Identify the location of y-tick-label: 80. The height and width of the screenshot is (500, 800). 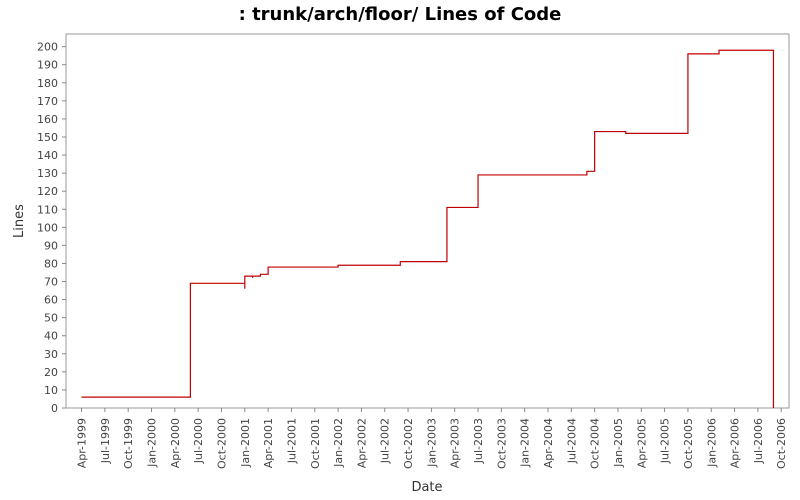
(51, 263).